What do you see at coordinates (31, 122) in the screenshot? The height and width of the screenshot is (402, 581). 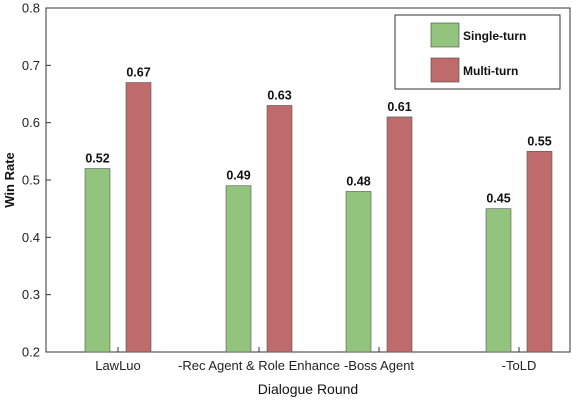 I see `y-tick-label: 0.6` at bounding box center [31, 122].